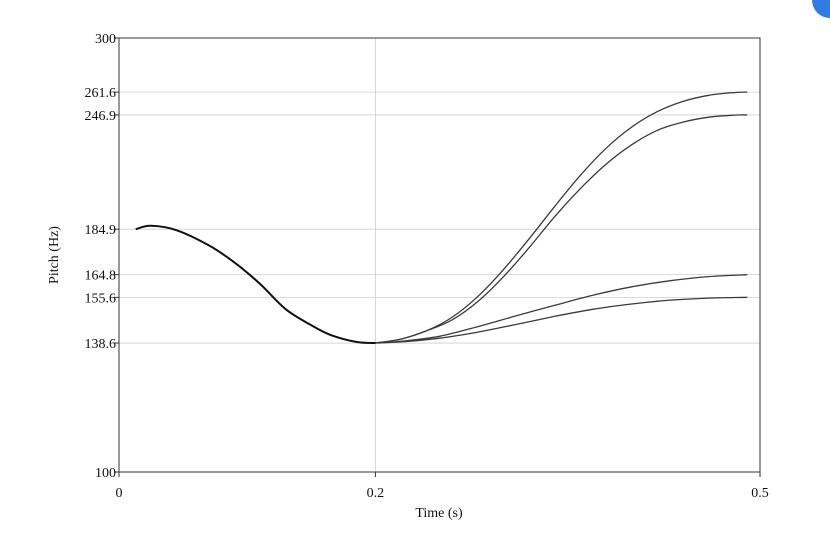  Describe the element at coordinates (101, 230) in the screenshot. I see `y-tick-label: 184.9` at that location.